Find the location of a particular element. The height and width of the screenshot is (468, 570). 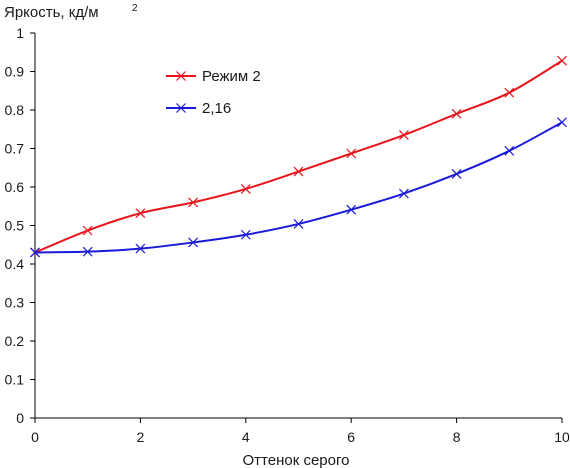

x-tick-label: 0 is located at coordinates (35, 437).